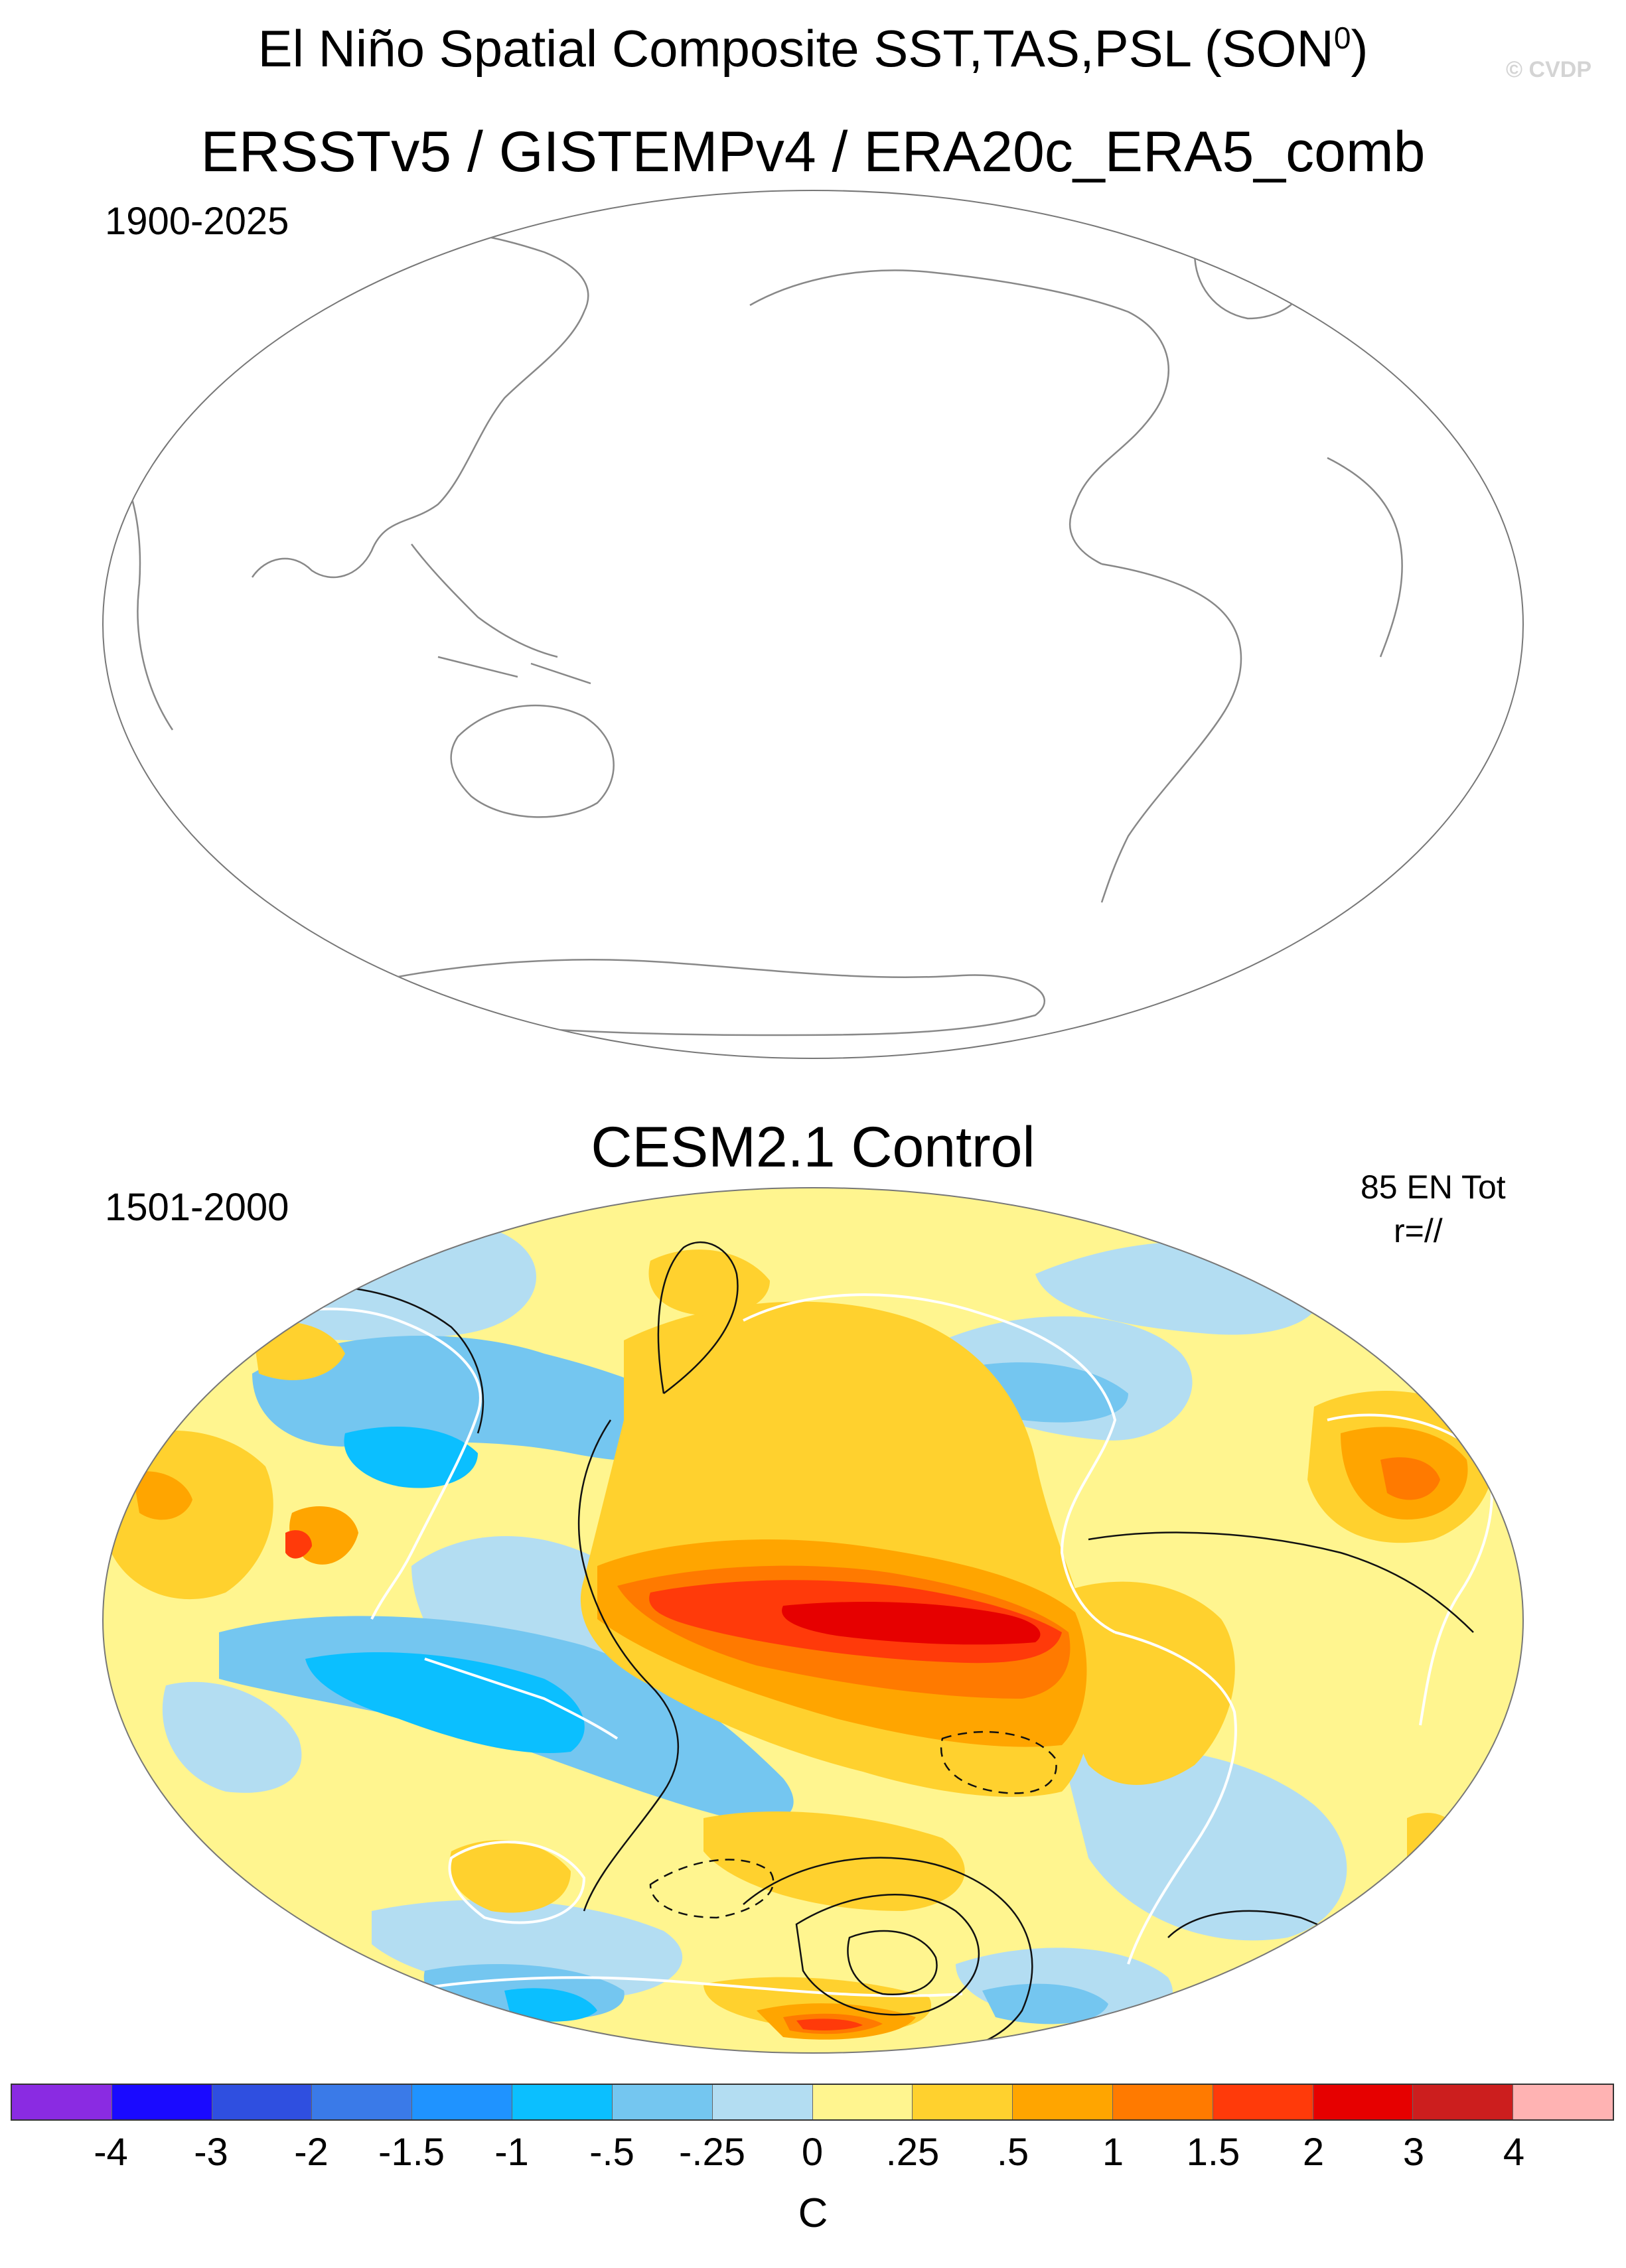  I want to click on colorbar-tick-label: 1.5, so click(1213, 2152).